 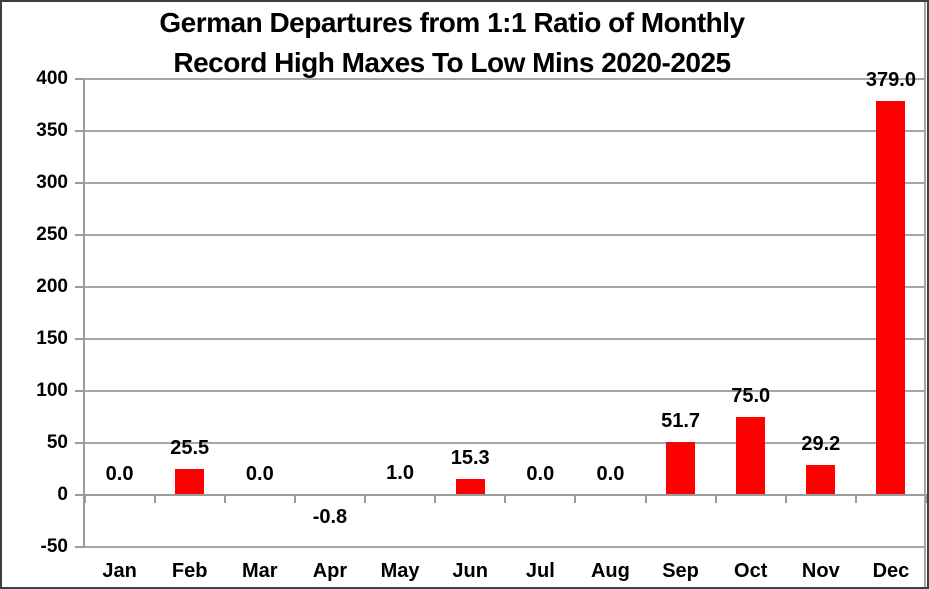 I want to click on x-axis-category-label: Jun, so click(x=470, y=571).